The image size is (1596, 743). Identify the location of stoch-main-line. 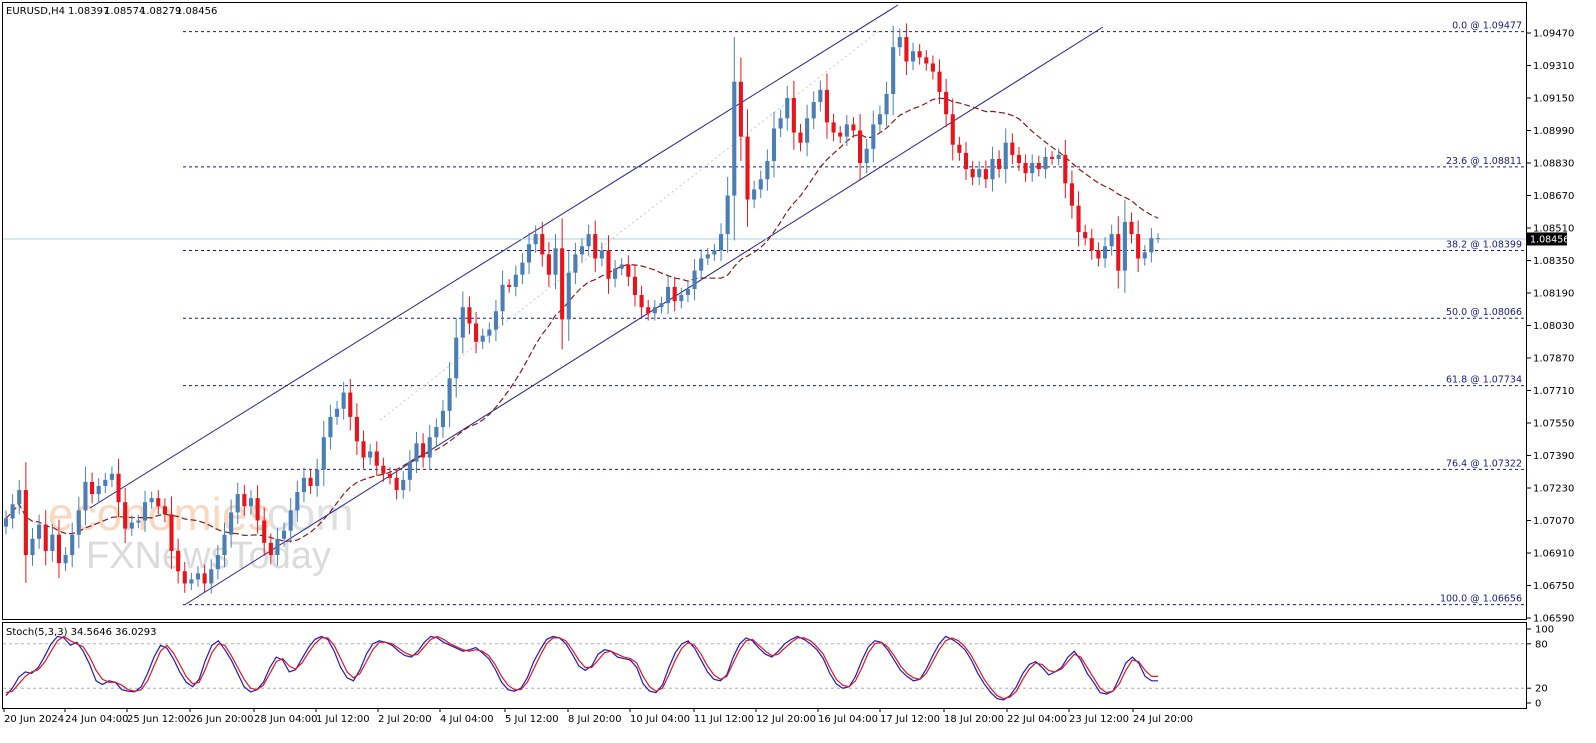
(581, 668).